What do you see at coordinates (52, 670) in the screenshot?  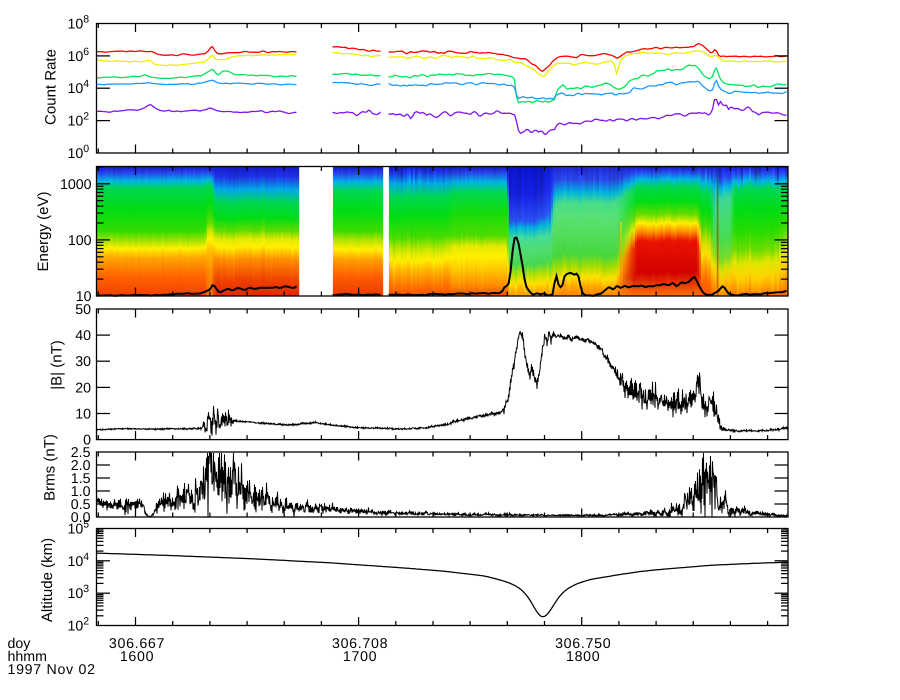 I see `svg-text: 1997 Nov 02` at bounding box center [52, 670].